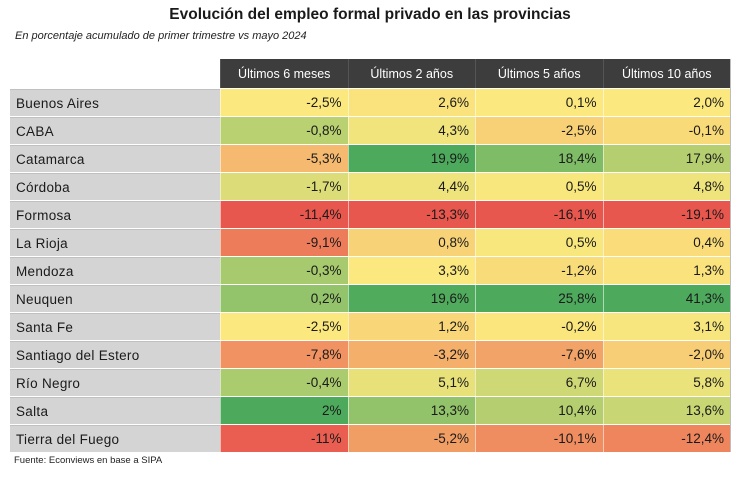 The width and height of the screenshot is (740, 480). I want to click on province-label: Santiago del Estero, so click(115, 354).